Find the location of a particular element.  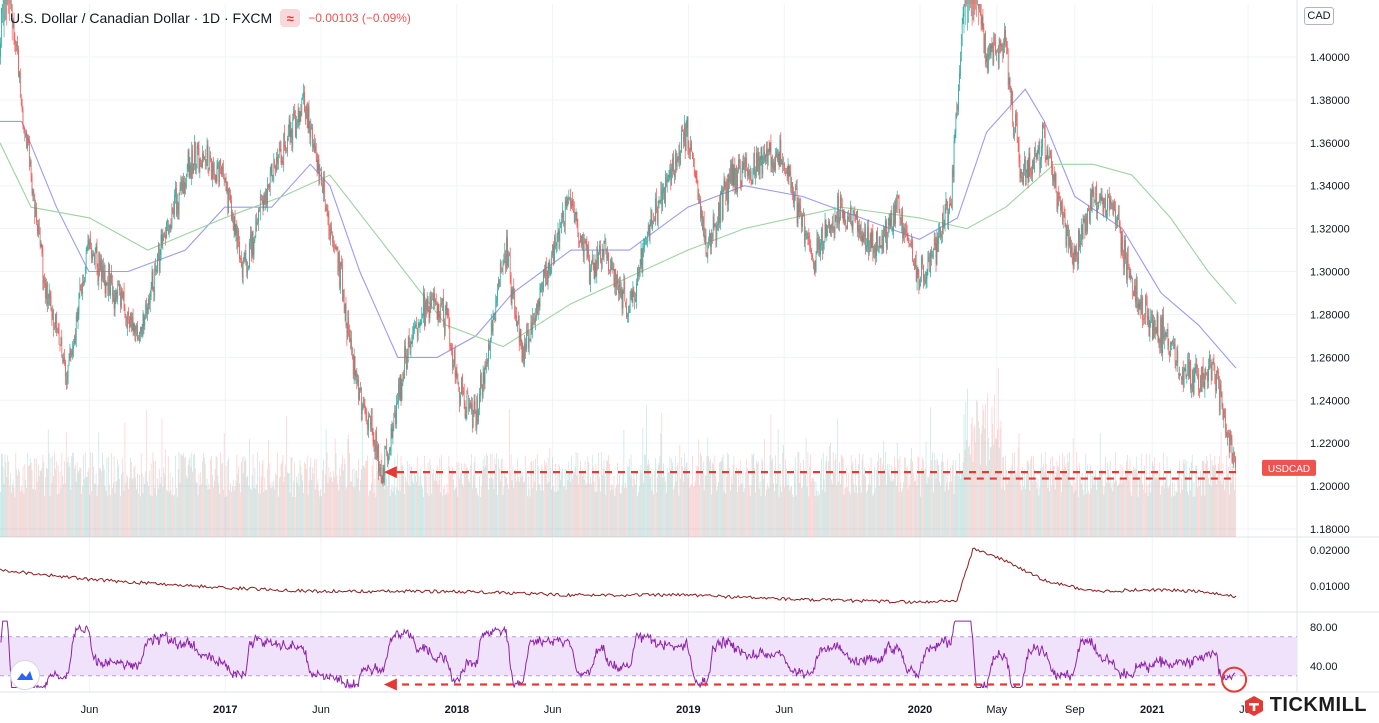

tradingview-logo-icon is located at coordinates (25, 675).